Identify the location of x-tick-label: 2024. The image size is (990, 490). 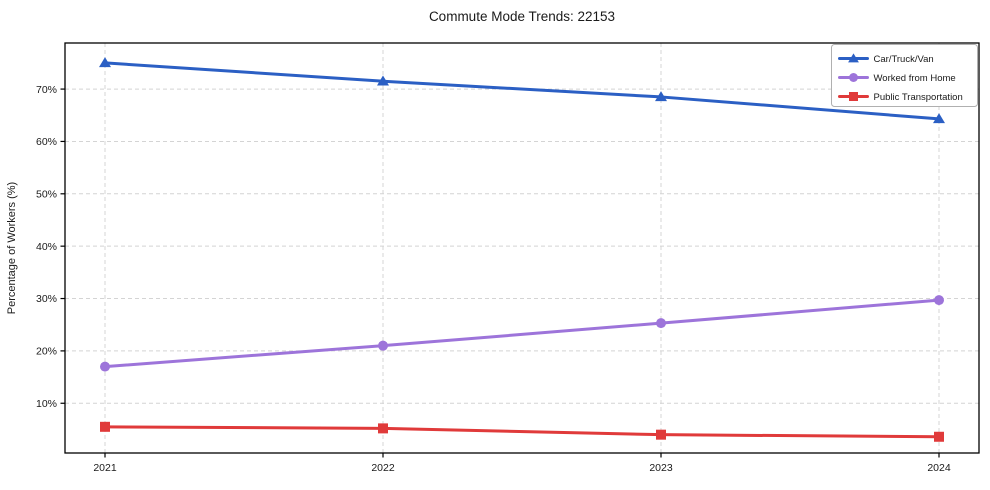
(939, 468).